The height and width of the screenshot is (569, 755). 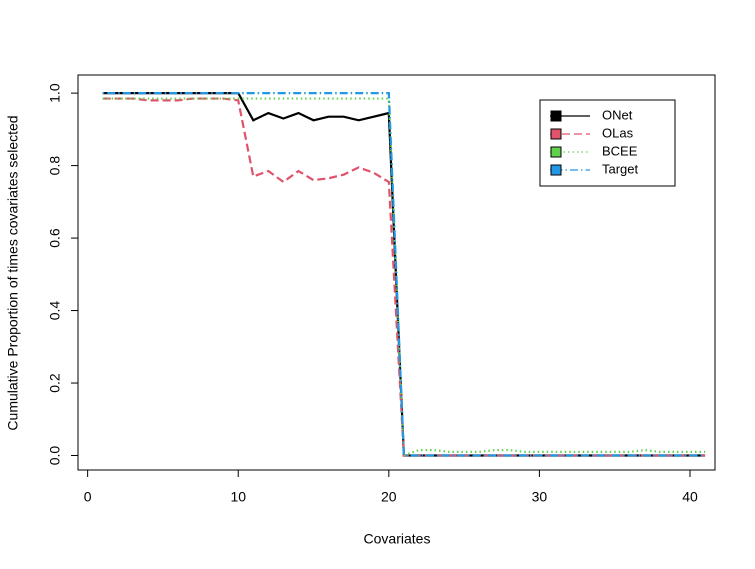 What do you see at coordinates (55, 238) in the screenshot?
I see `y-tick-label: 0.6` at bounding box center [55, 238].